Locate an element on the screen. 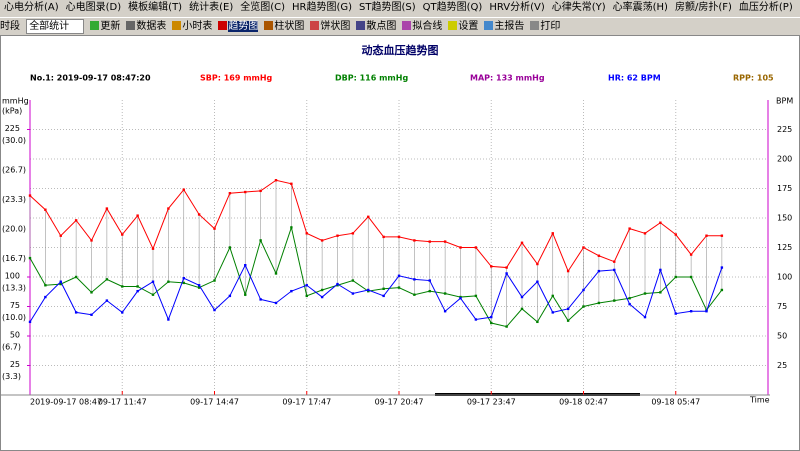 The image size is (800, 451). toolbar-button: 饼状图 is located at coordinates (331, 26).